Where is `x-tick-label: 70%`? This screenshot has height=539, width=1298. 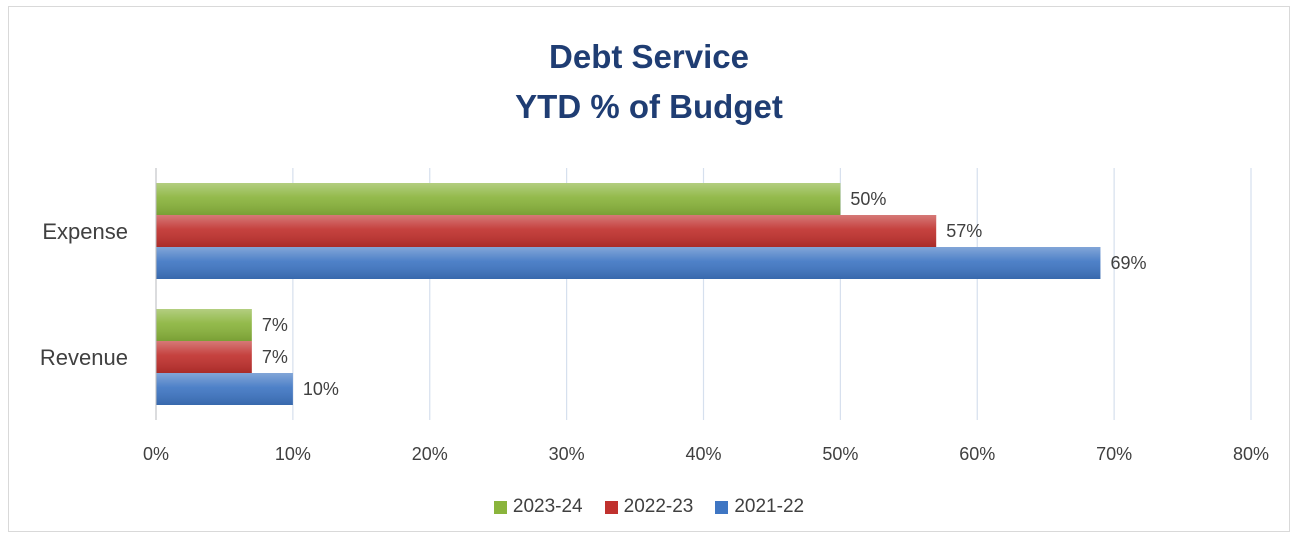 x-tick-label: 70% is located at coordinates (1114, 454).